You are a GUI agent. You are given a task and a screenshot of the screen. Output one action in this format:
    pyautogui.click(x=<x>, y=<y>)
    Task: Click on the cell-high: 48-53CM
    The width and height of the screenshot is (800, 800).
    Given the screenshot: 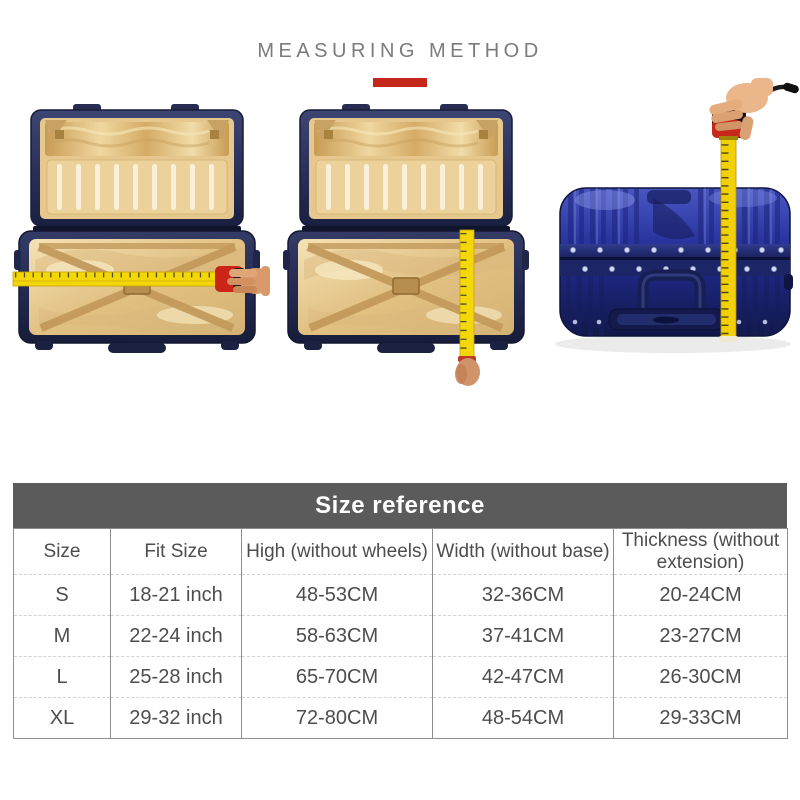 What is the action you would take?
    pyautogui.click(x=337, y=595)
    